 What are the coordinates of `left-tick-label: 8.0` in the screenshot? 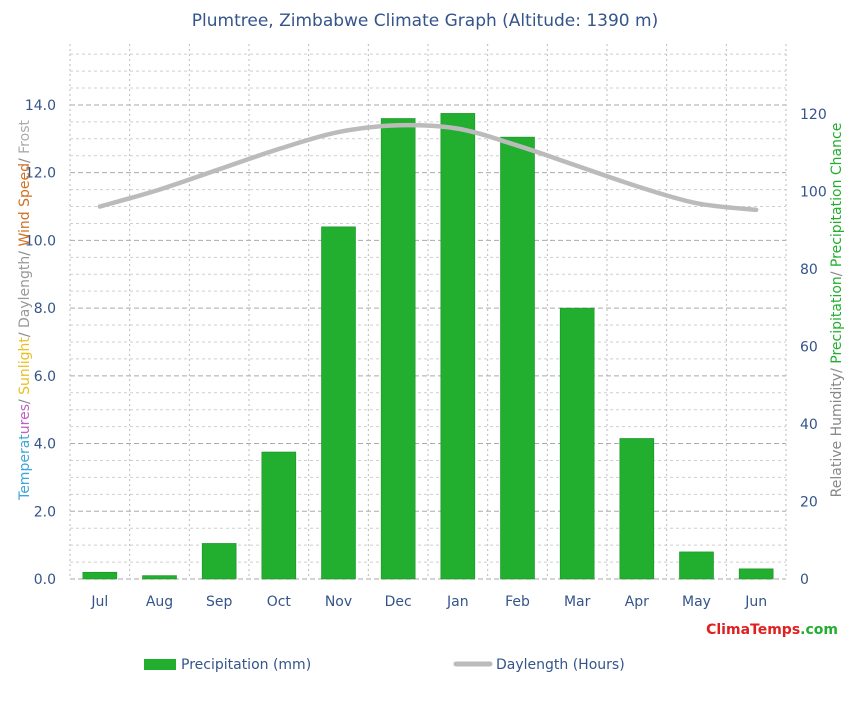 It's located at (45, 309).